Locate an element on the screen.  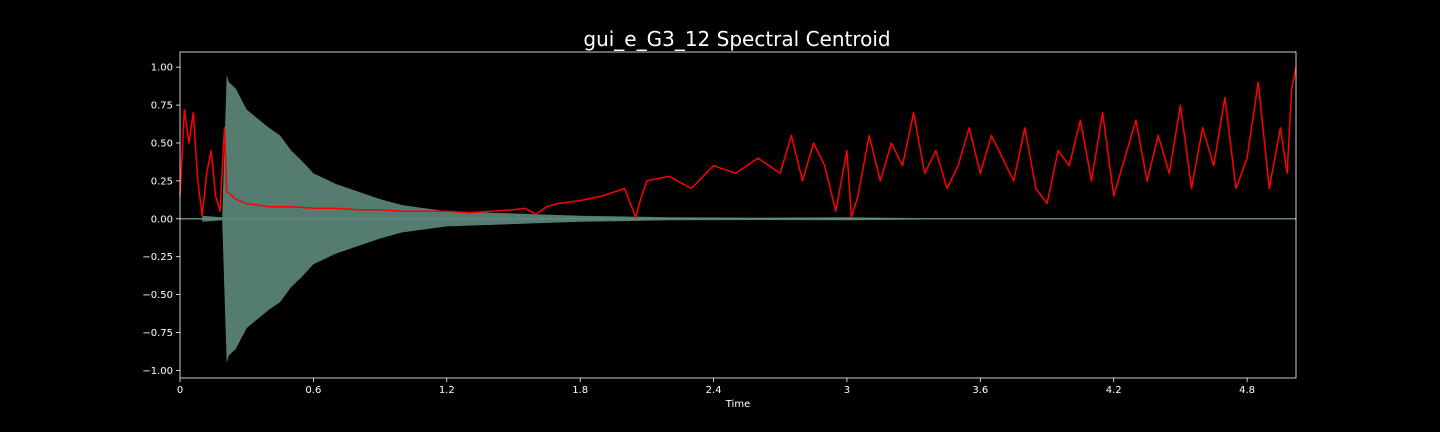
x-tick-label: 1.8 is located at coordinates (580, 390).